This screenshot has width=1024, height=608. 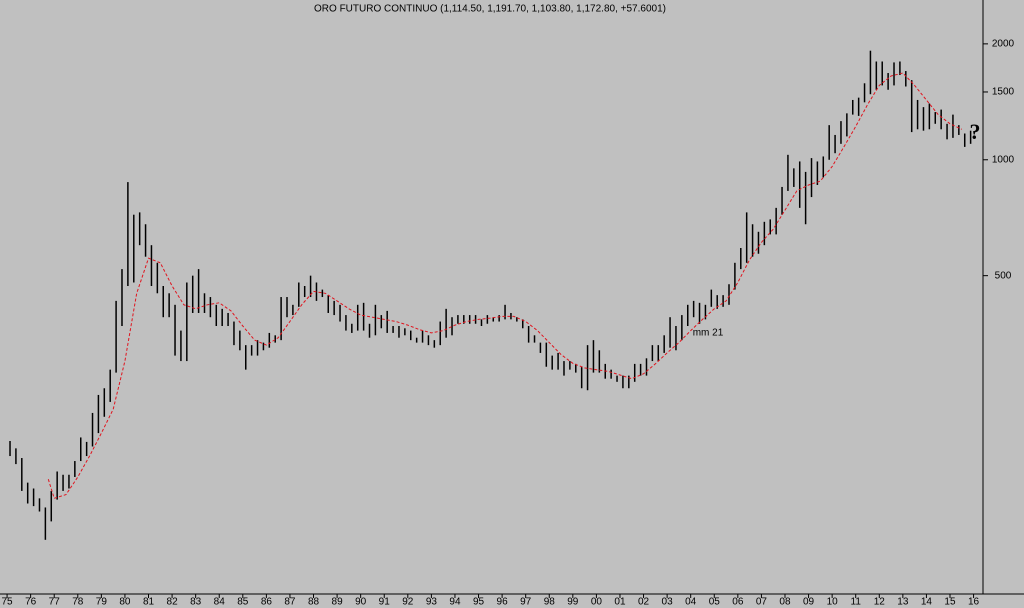 What do you see at coordinates (243, 602) in the screenshot?
I see `x-tick-label: 85` at bounding box center [243, 602].